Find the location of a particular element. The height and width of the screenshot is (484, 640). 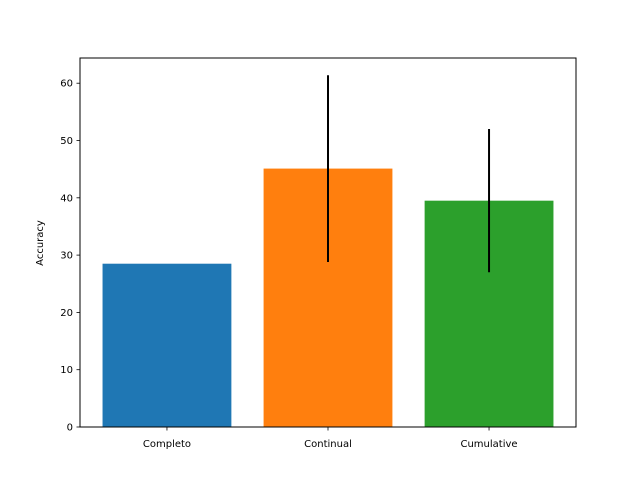

y-tick-label: 40 is located at coordinates (66, 198).